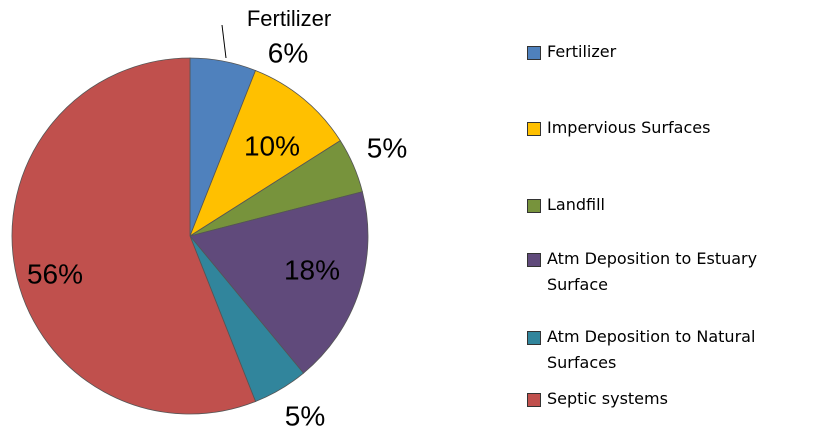 Image resolution: width=833 pixels, height=438 pixels. I want to click on legend-label: Atm Deposition to Estuary Surface, so click(652, 271).